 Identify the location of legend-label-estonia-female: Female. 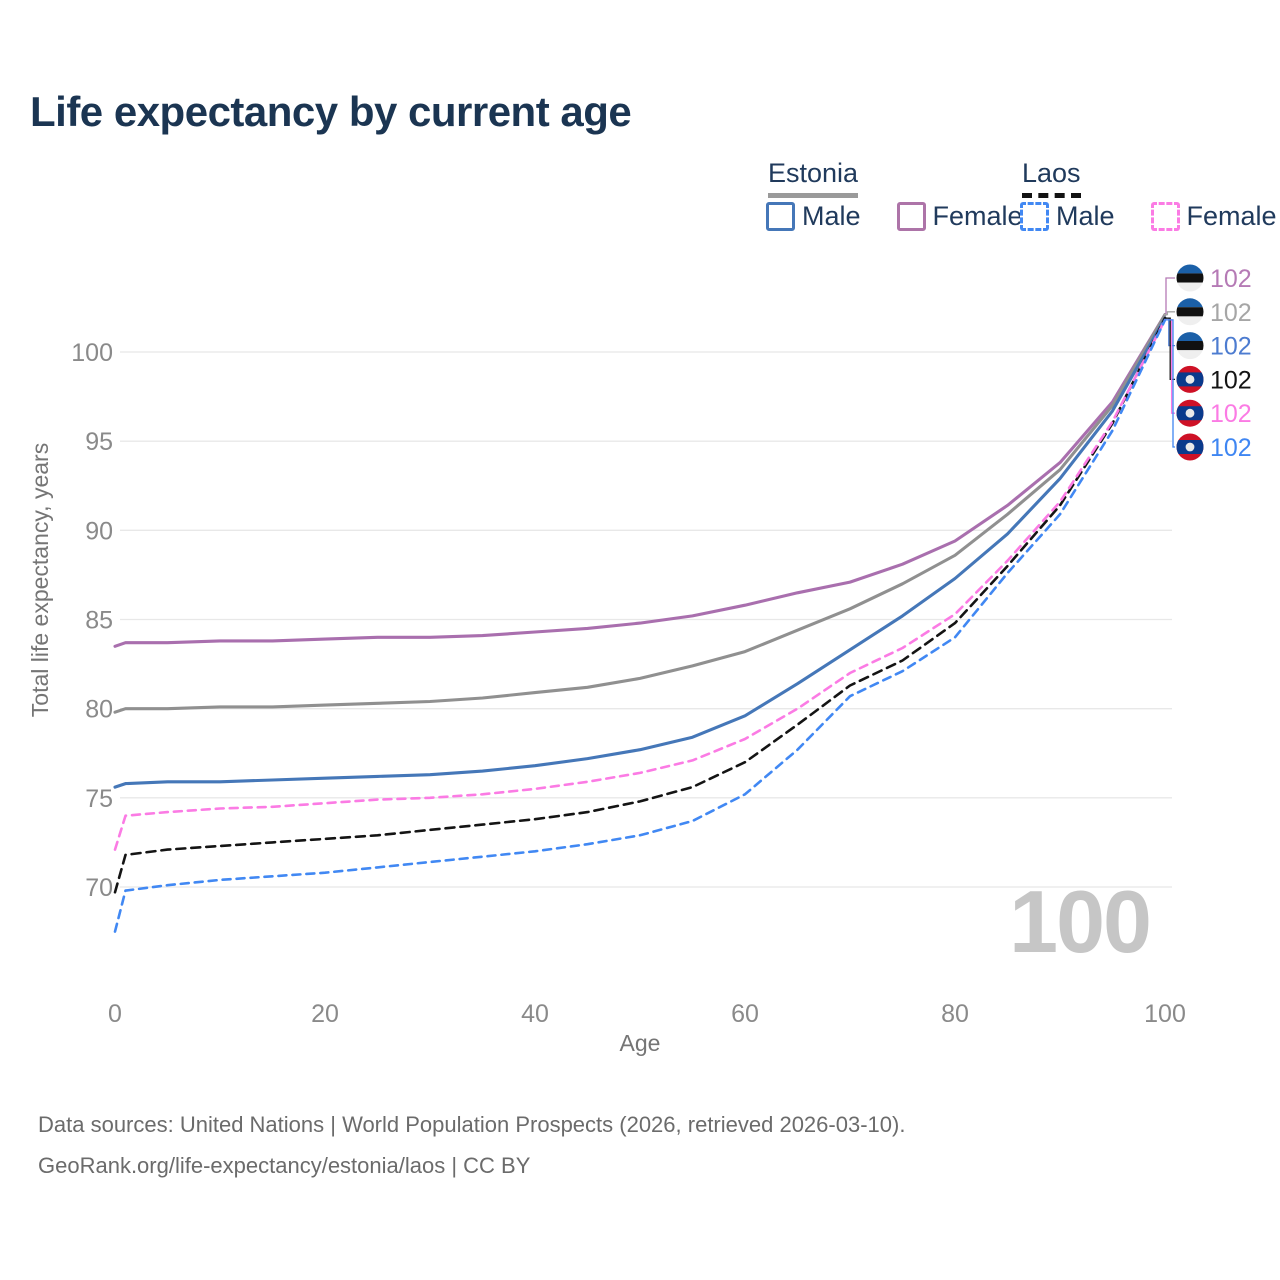
(977, 216).